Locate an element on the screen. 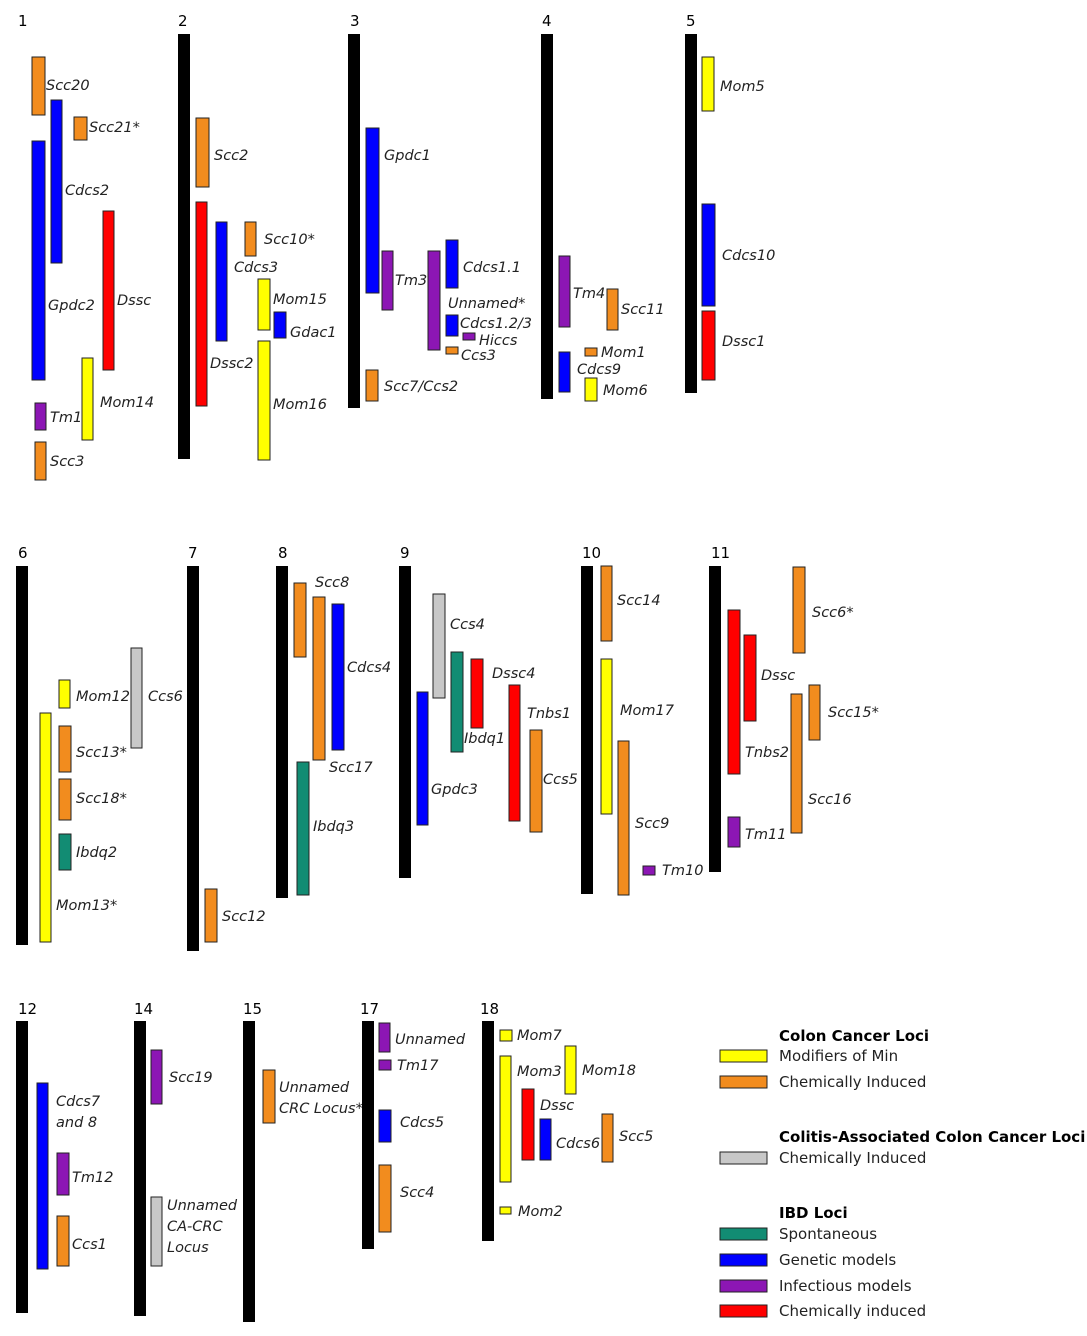  chromosome-number: 11 is located at coordinates (720, 553).